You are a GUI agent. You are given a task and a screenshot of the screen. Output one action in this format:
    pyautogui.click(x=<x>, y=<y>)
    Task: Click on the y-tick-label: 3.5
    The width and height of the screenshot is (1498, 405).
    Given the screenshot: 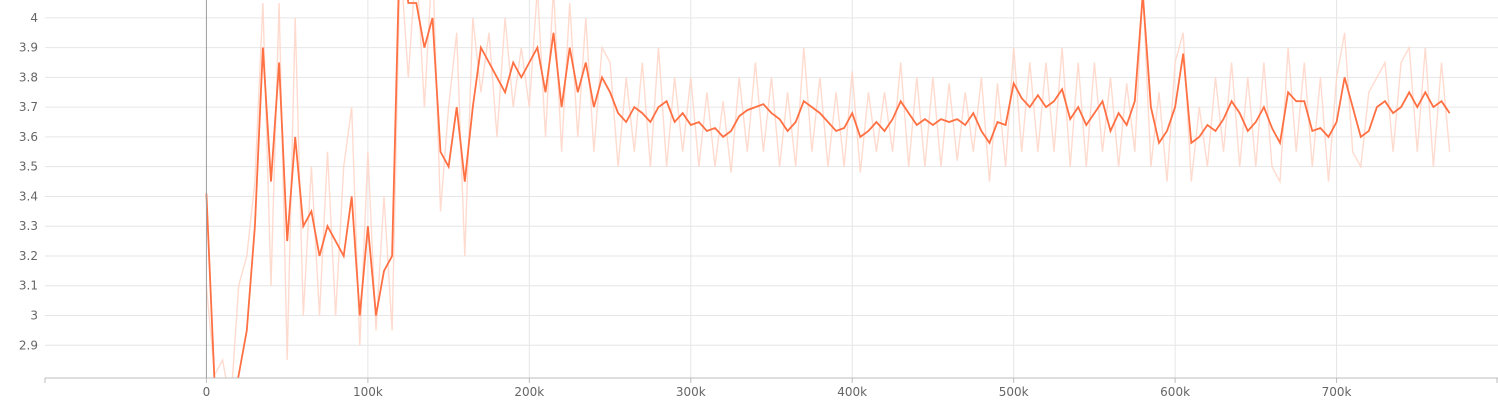 What is the action you would take?
    pyautogui.click(x=28, y=167)
    